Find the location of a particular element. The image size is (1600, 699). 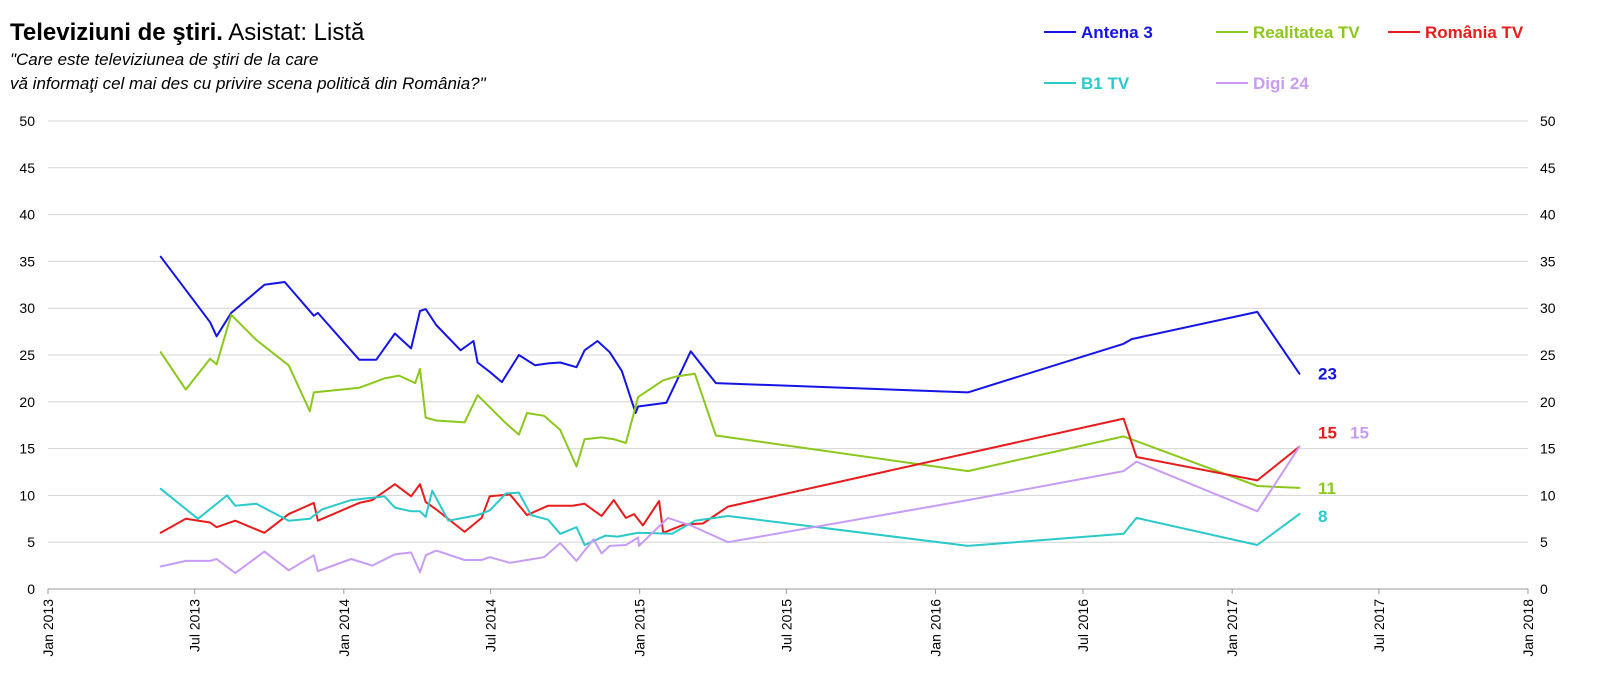

legend-item: Digi 24 is located at coordinates (1262, 83).